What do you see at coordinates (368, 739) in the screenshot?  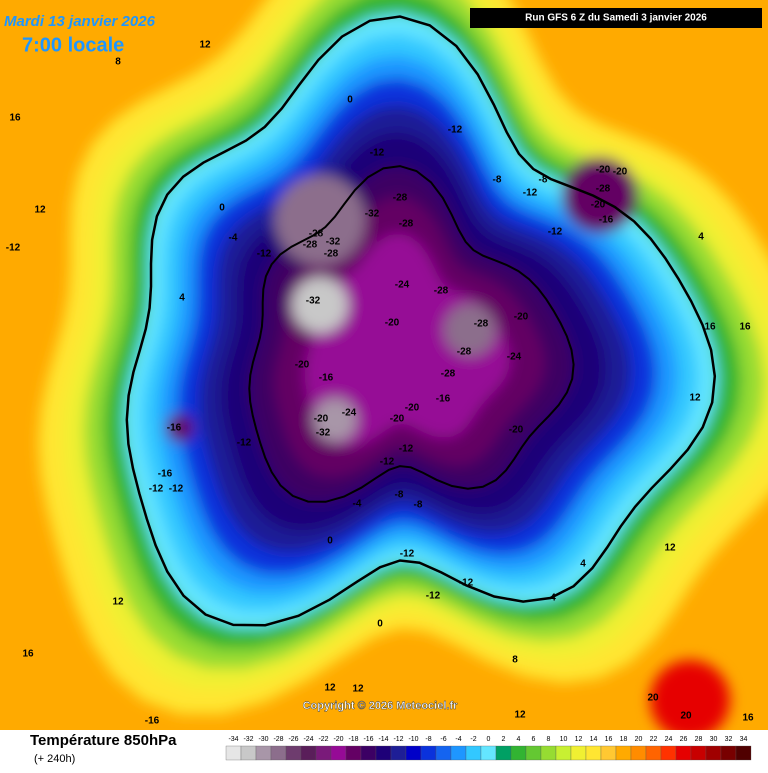 I see `colorbar-tick-label: -16` at bounding box center [368, 739].